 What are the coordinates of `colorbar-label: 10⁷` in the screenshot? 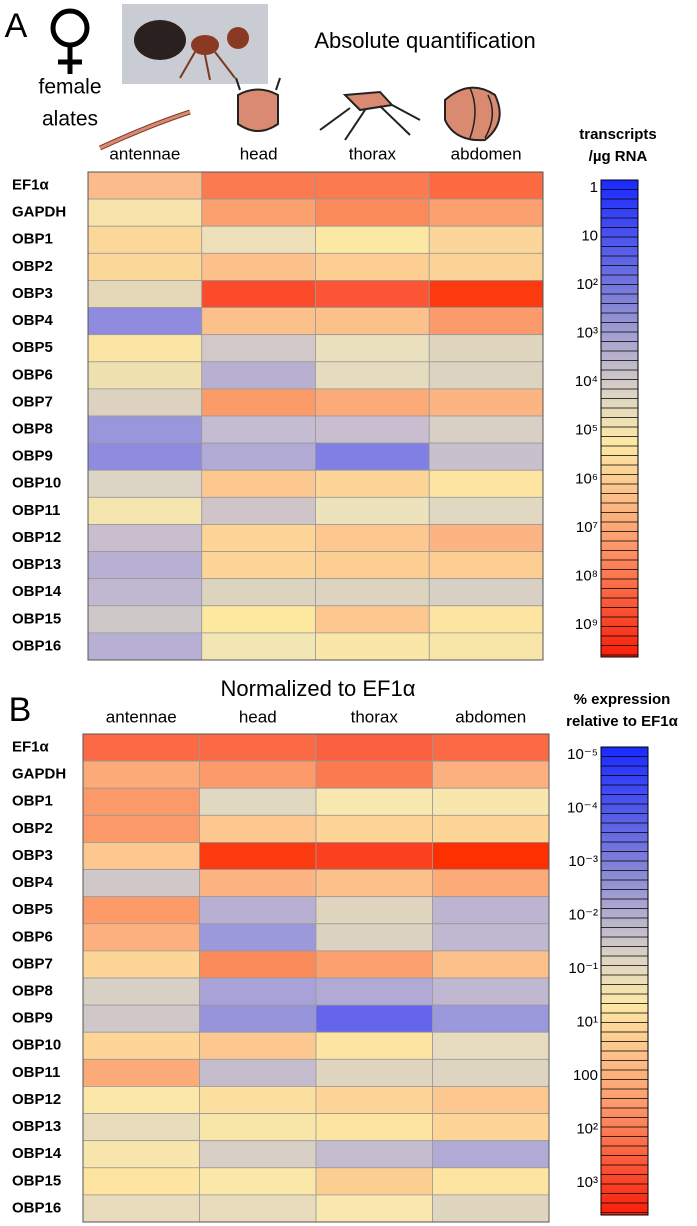 It's located at (587, 527).